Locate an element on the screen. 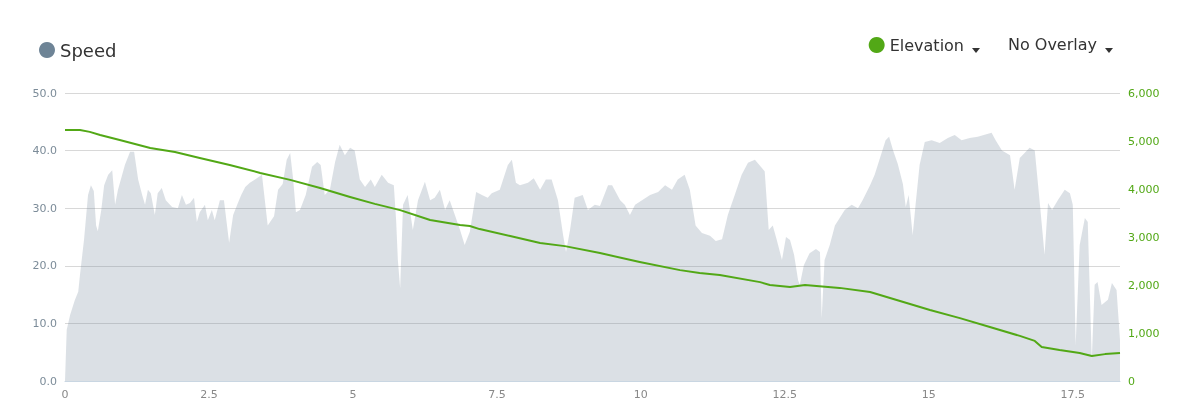 This screenshot has width=1187, height=419. text: No Overlay is located at coordinates (1052, 44).